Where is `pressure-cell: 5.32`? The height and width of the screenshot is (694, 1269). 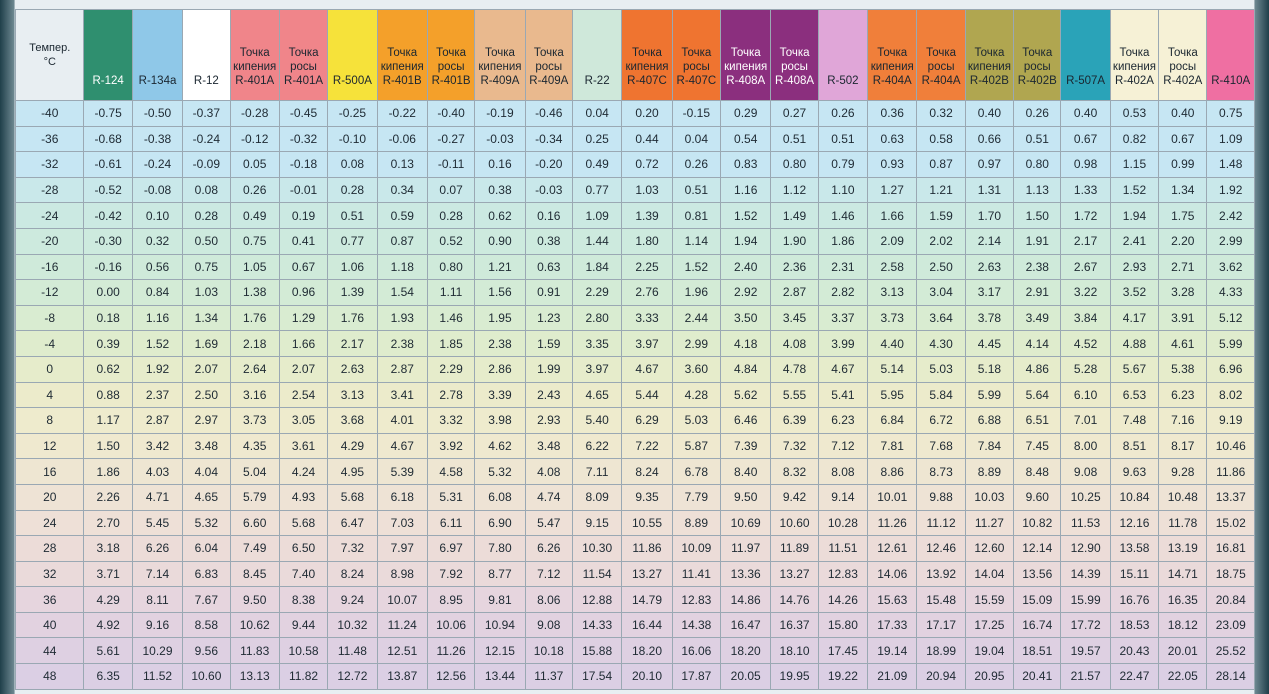 pressure-cell: 5.32 is located at coordinates (500, 471).